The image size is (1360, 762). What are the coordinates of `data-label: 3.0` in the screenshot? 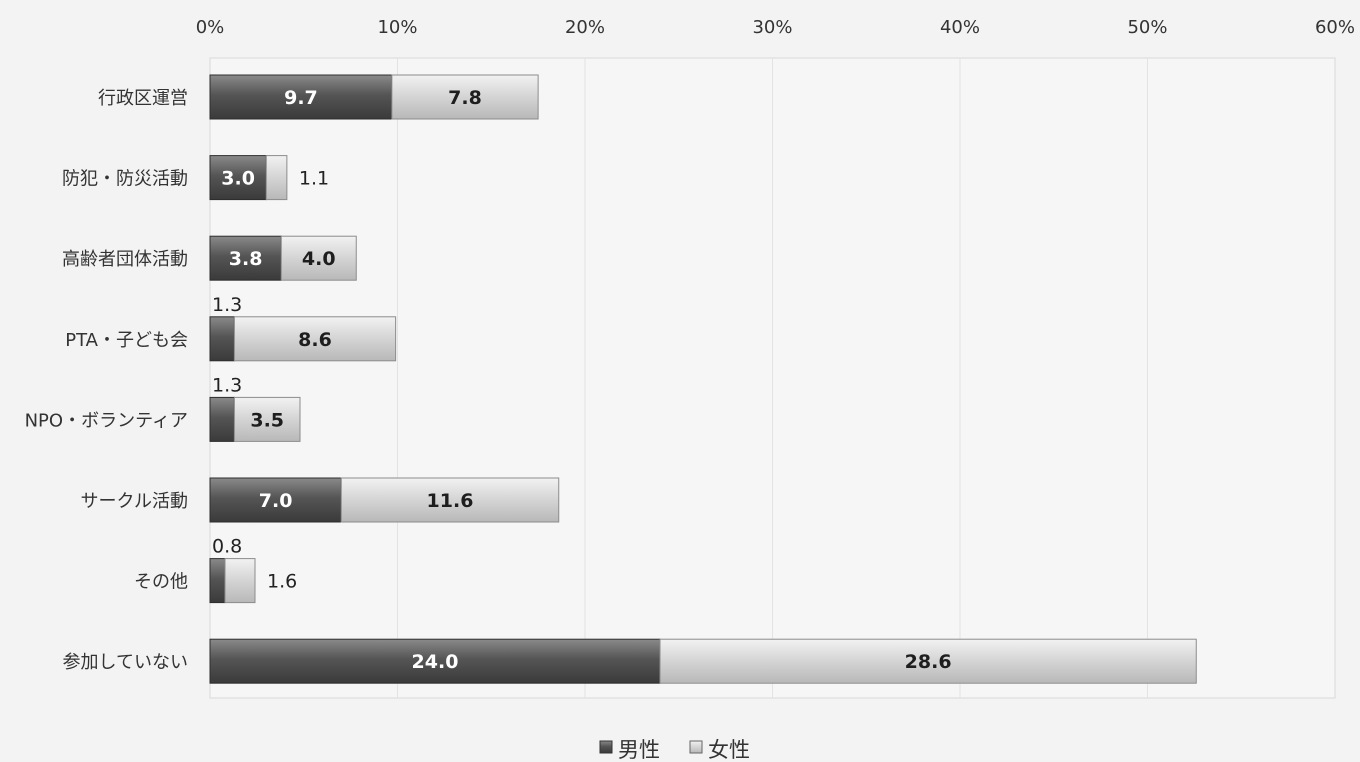 It's located at (238, 179).